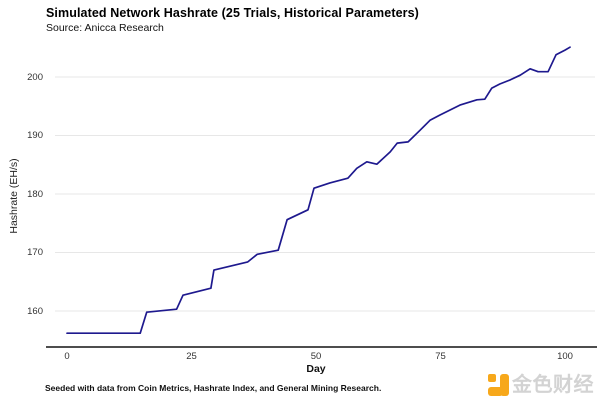 The image size is (600, 400). Describe the element at coordinates (35, 77) in the screenshot. I see `y-tick-label: 200` at that location.